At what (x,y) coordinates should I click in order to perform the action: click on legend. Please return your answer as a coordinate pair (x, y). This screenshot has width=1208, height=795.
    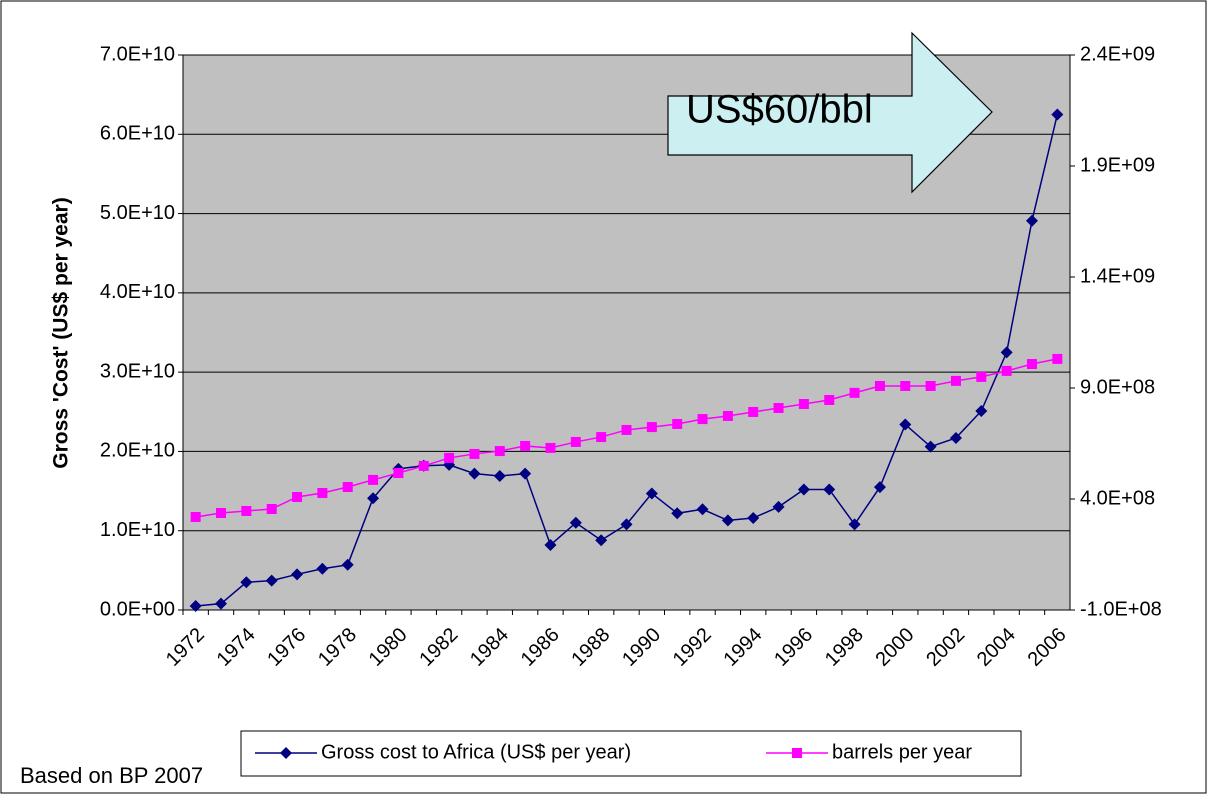
    Looking at the image, I should click on (631, 753).